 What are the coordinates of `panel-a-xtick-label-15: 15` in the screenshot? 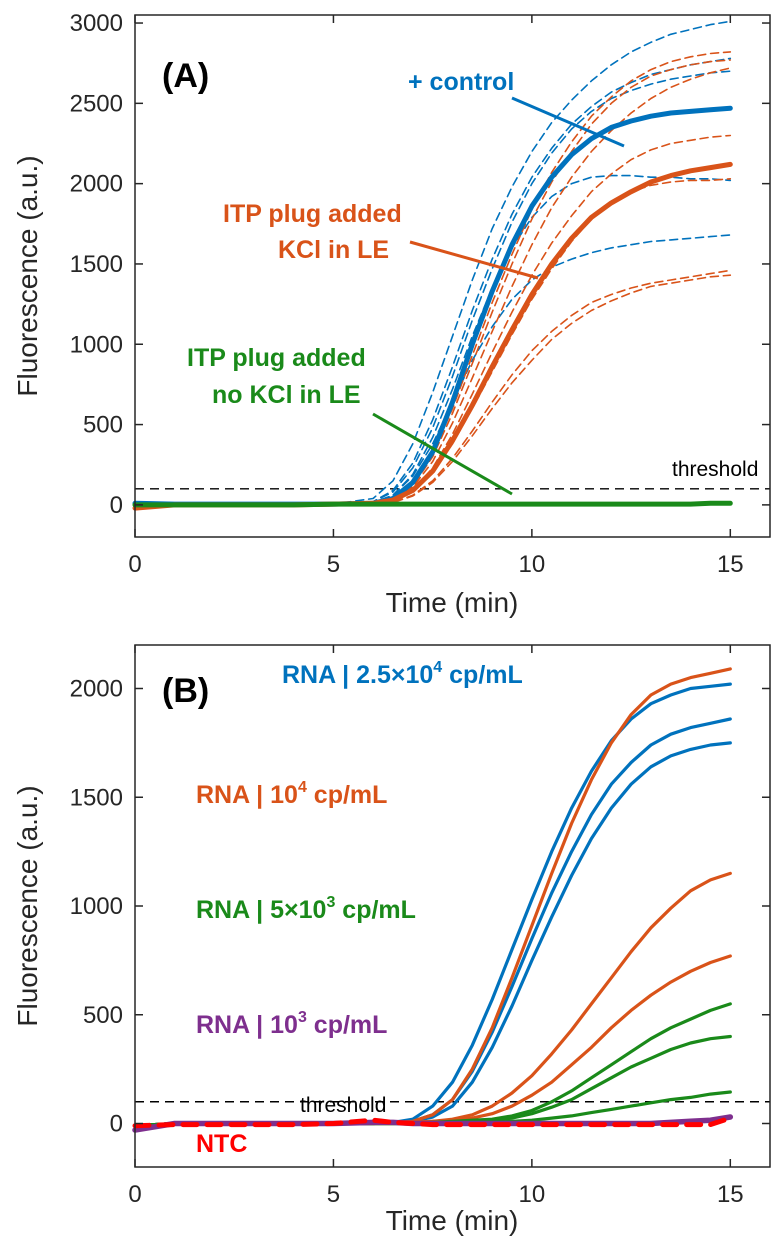 It's located at (730, 564).